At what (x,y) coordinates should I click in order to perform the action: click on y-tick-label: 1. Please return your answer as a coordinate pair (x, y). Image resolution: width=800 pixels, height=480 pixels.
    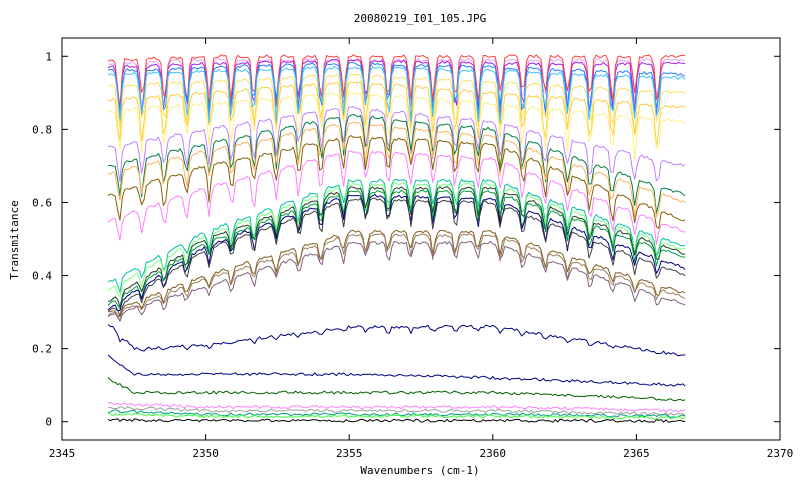
    Looking at the image, I should click on (48, 56).